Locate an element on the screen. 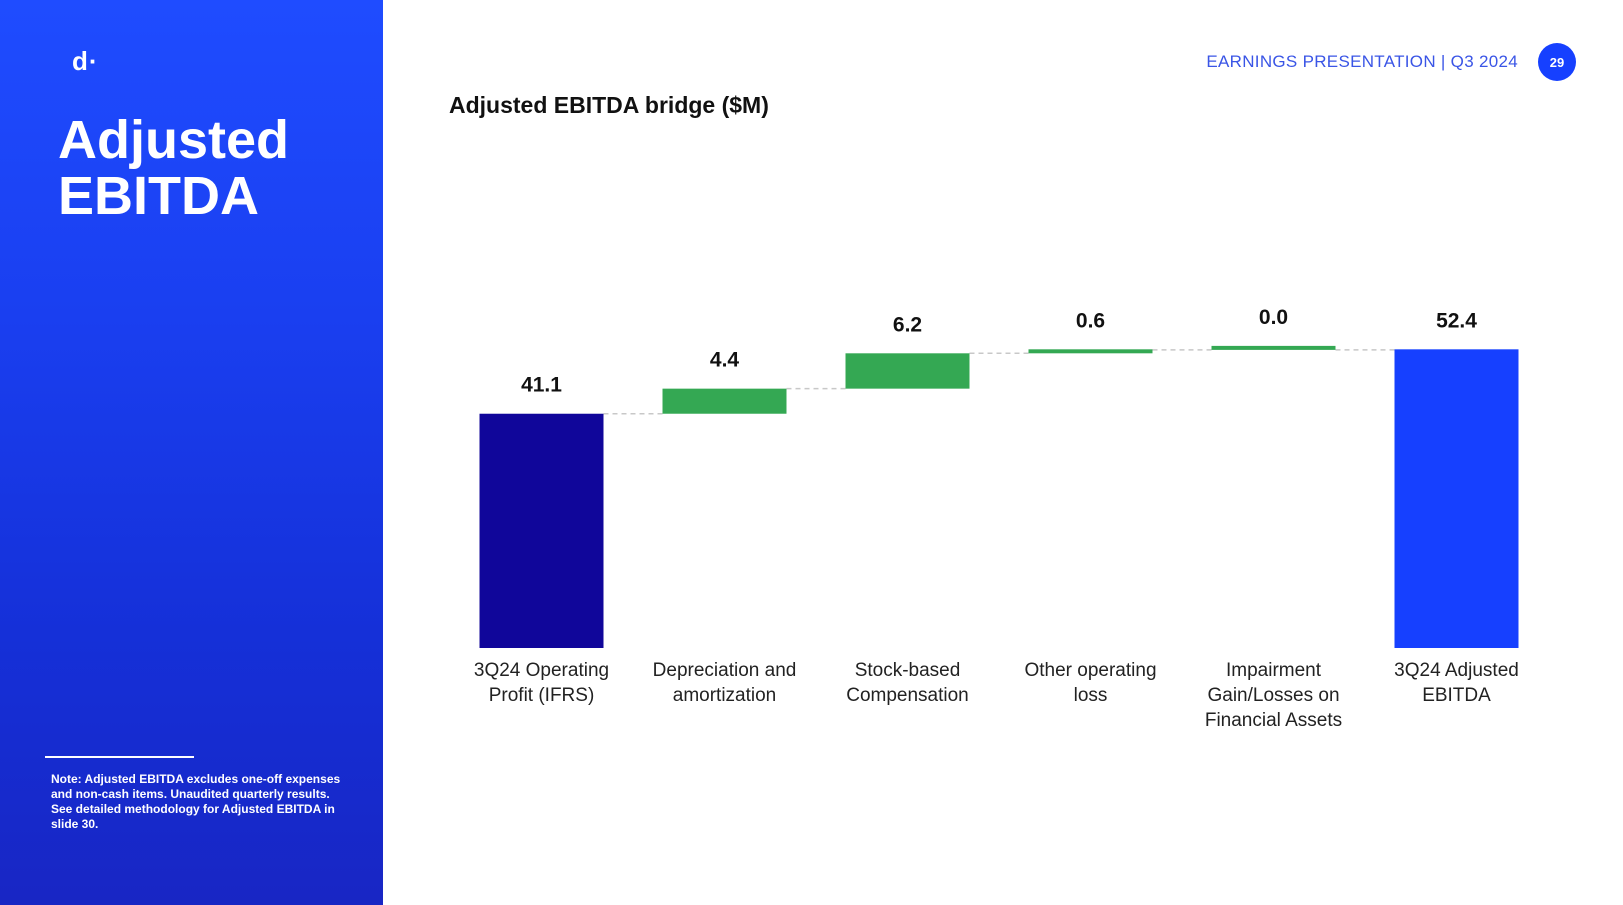  category-label-5-line-3: Financial Assets is located at coordinates (1273, 720).